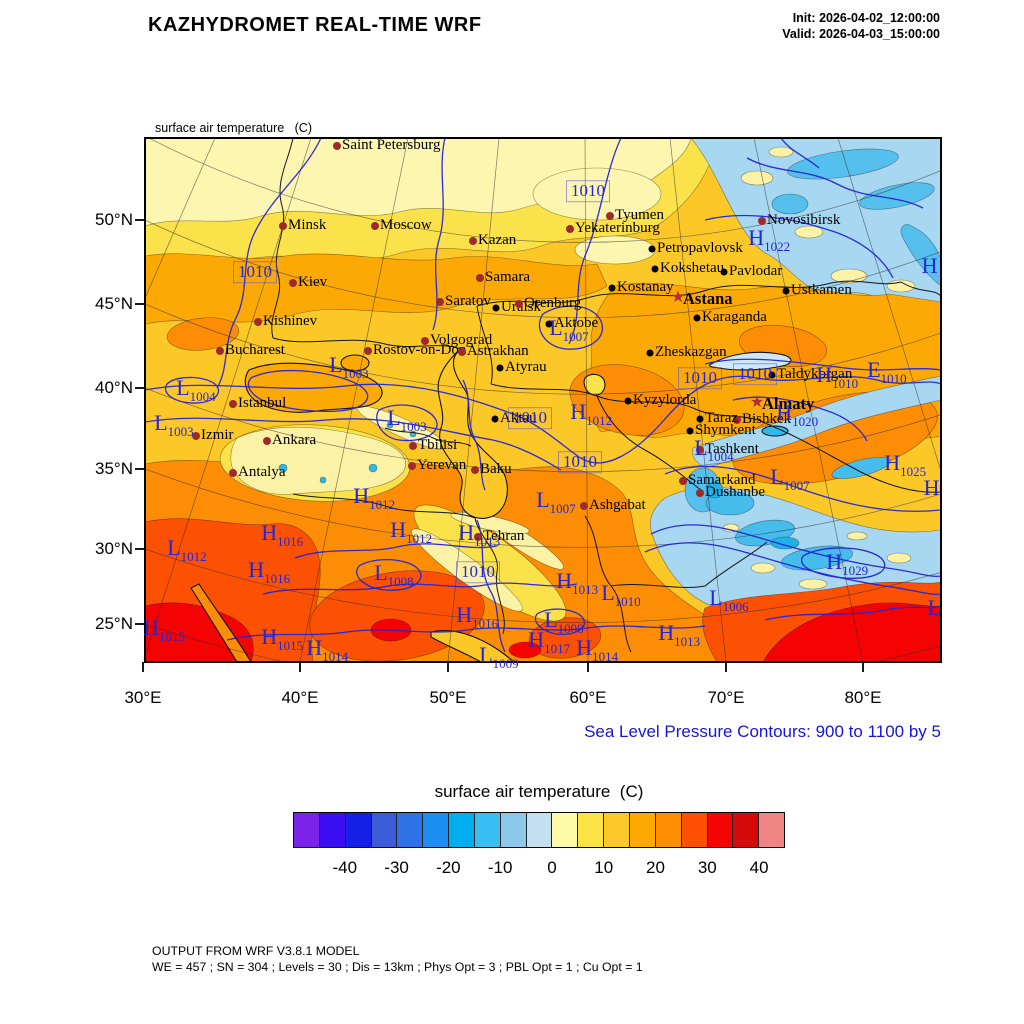  I want to click on city-label-bishkek: Bishkek, so click(767, 419).